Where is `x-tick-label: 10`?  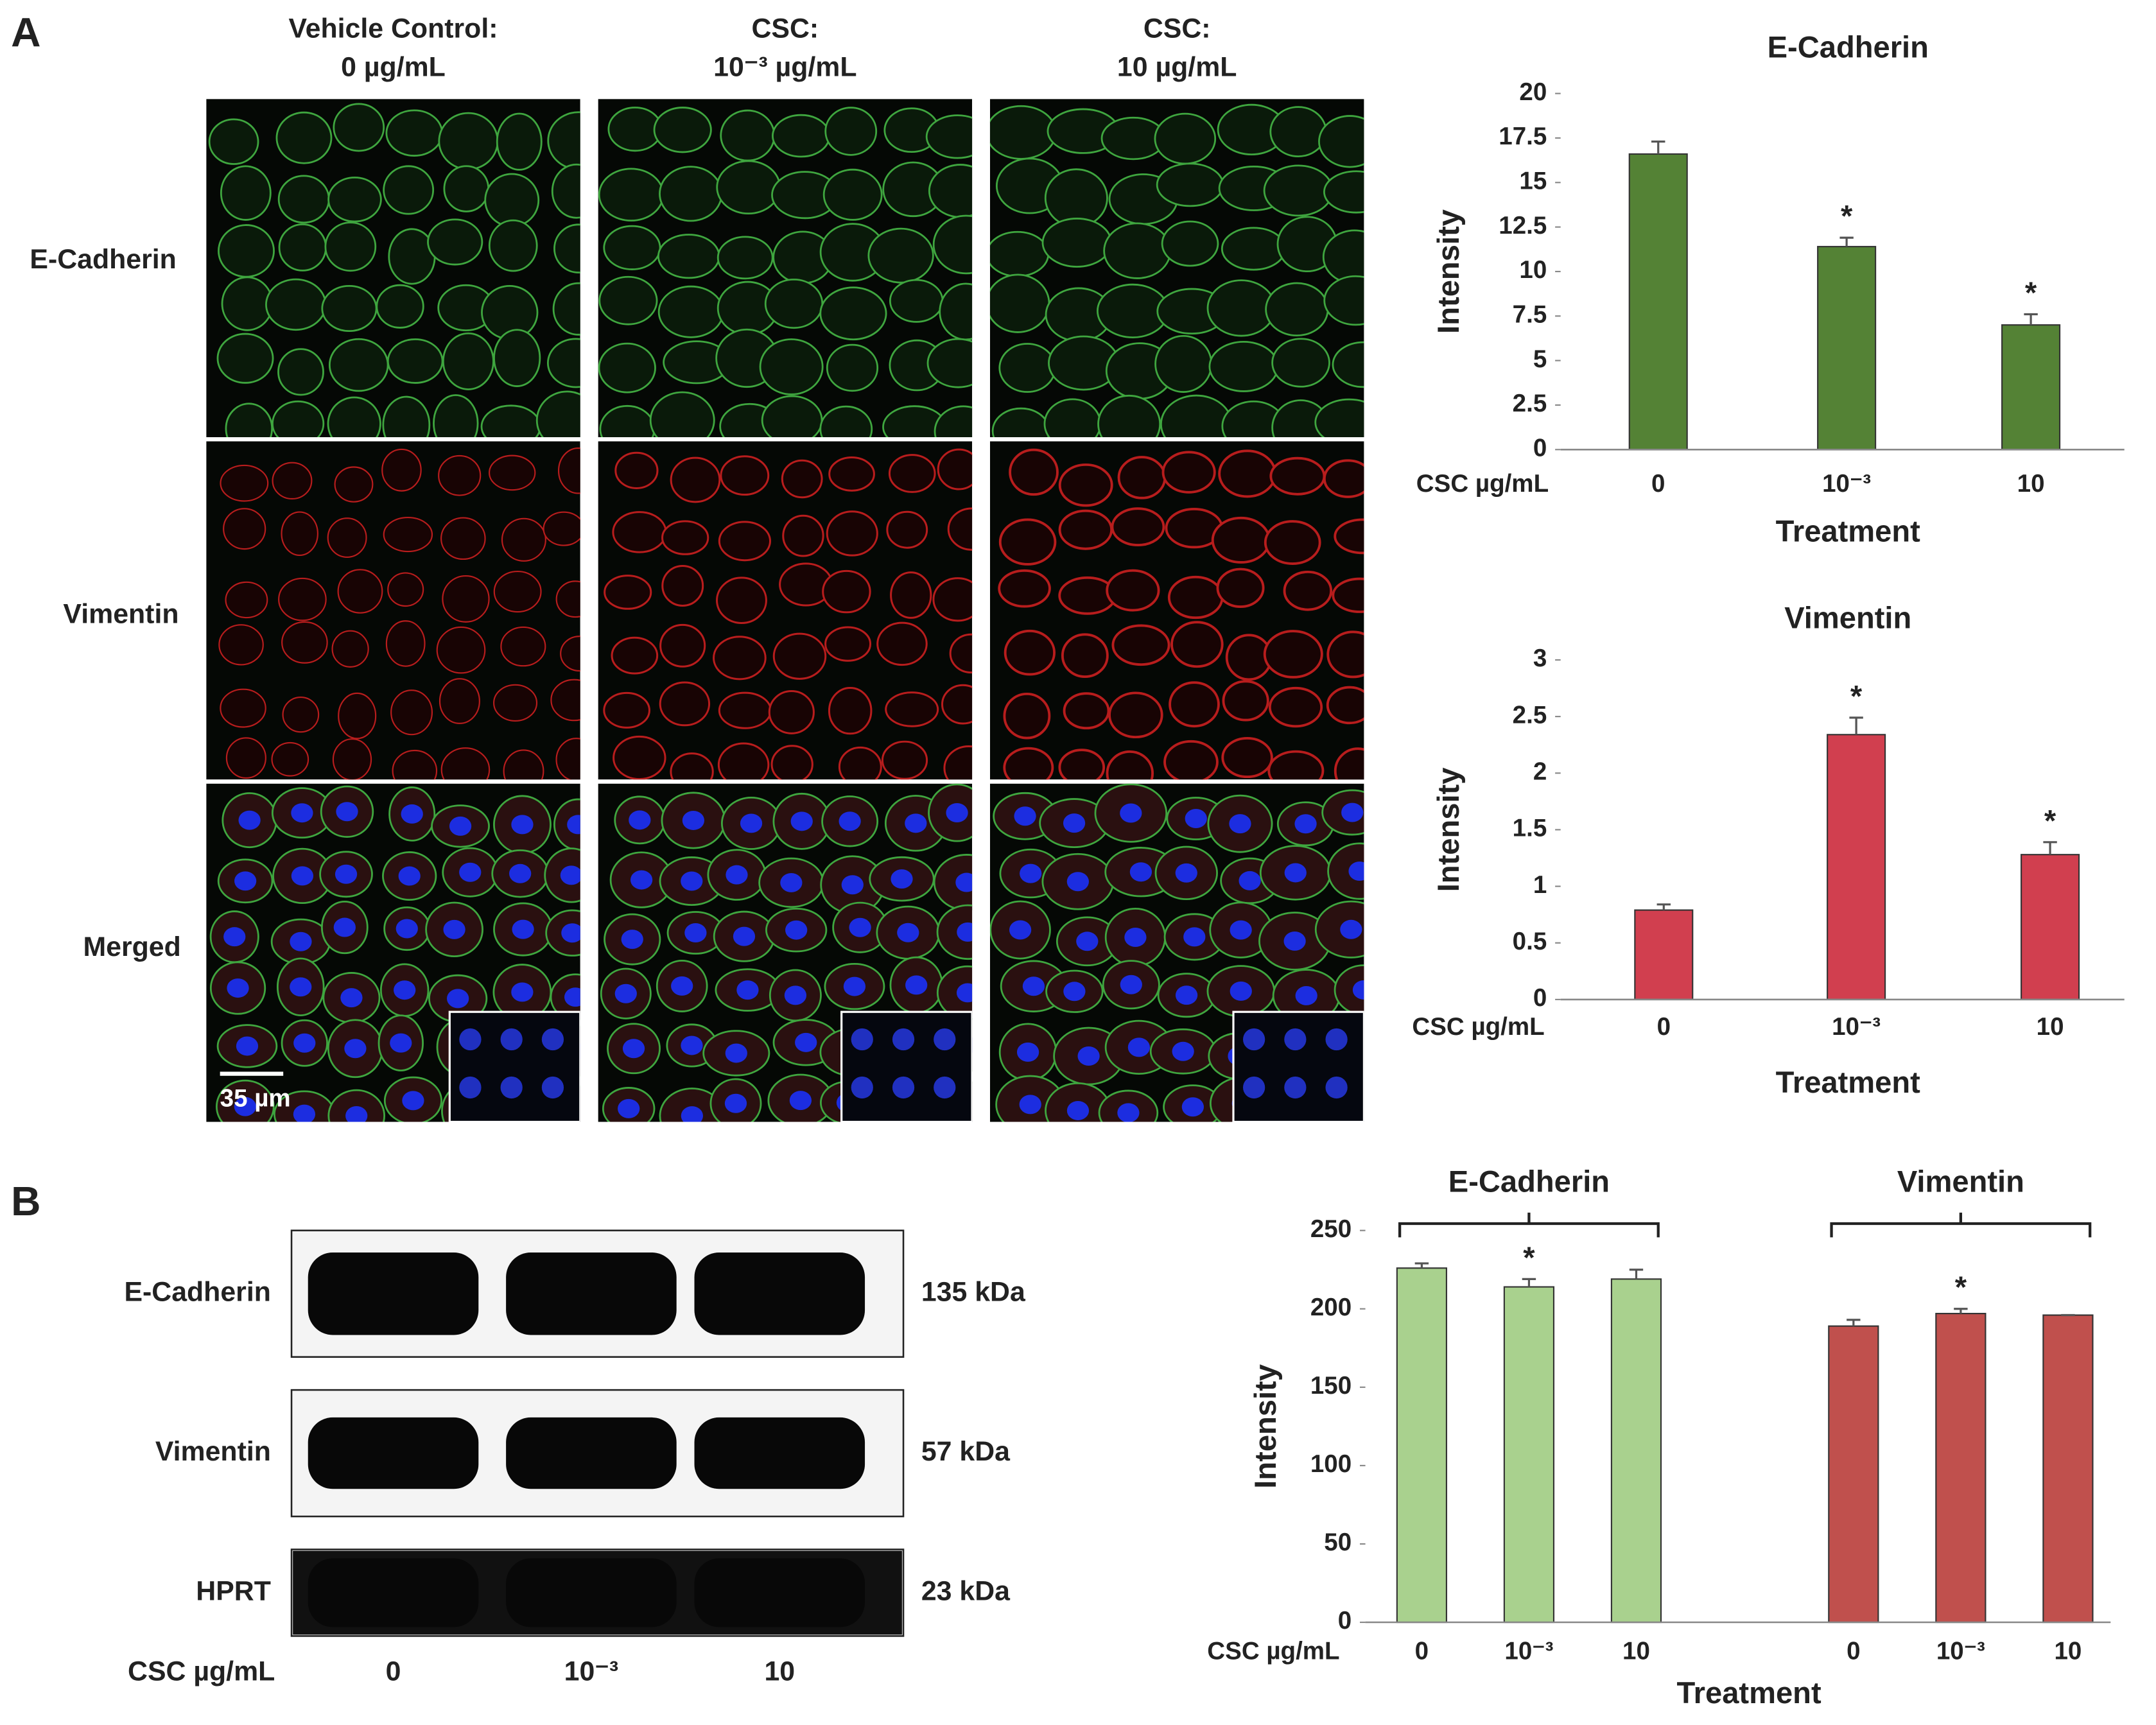
x-tick-label: 10 is located at coordinates (1636, 1651).